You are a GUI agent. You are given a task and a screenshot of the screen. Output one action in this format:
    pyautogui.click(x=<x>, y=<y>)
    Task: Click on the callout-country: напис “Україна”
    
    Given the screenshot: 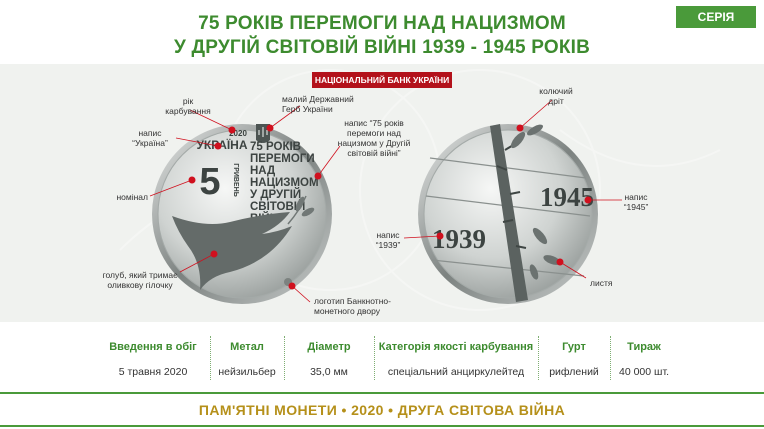 What is the action you would take?
    pyautogui.click(x=150, y=138)
    